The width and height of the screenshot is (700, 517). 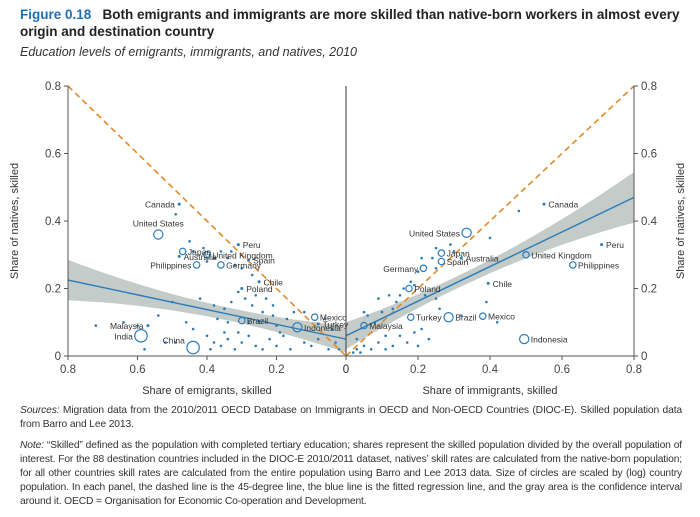 I want to click on y-tick-label-left: 0.6, so click(x=53, y=155).